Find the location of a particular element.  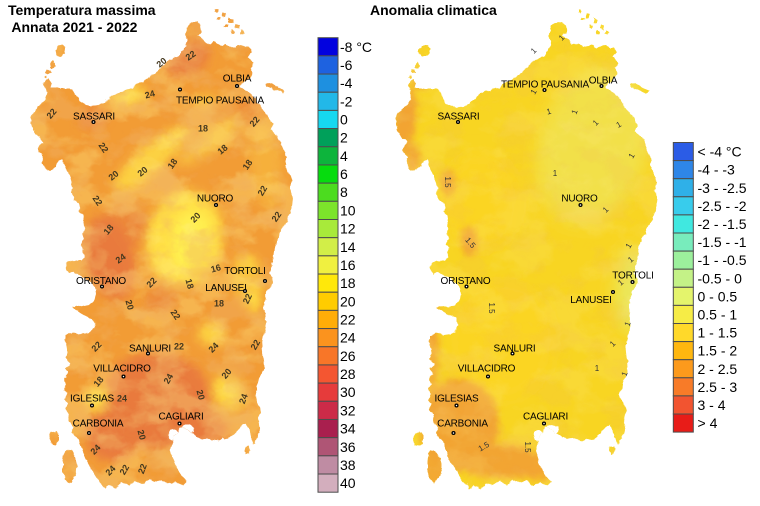

svg-text: 10 is located at coordinates (348, 210).